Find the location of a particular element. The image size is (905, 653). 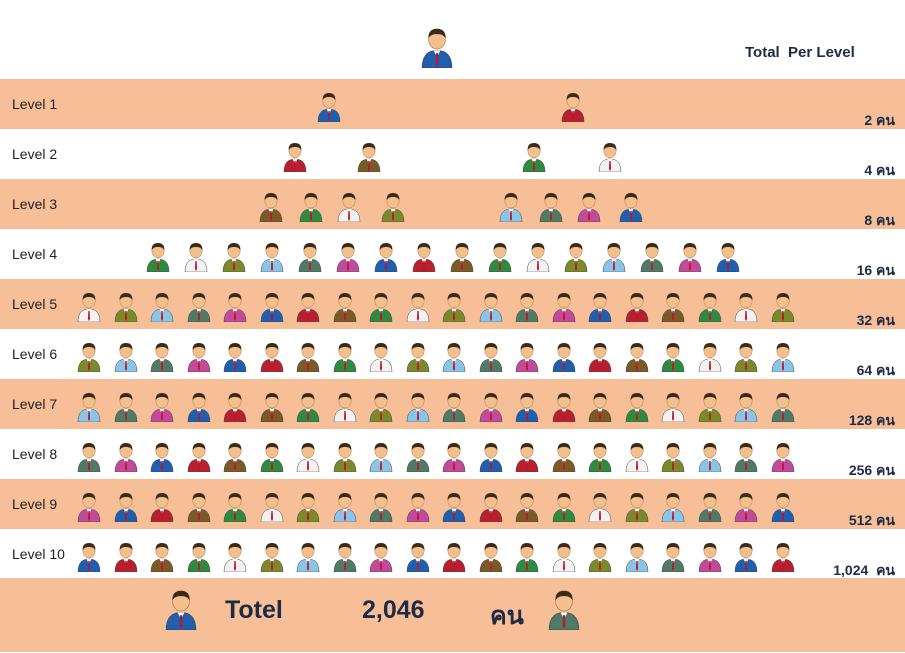

level-label: Level 3 is located at coordinates (35, 204).